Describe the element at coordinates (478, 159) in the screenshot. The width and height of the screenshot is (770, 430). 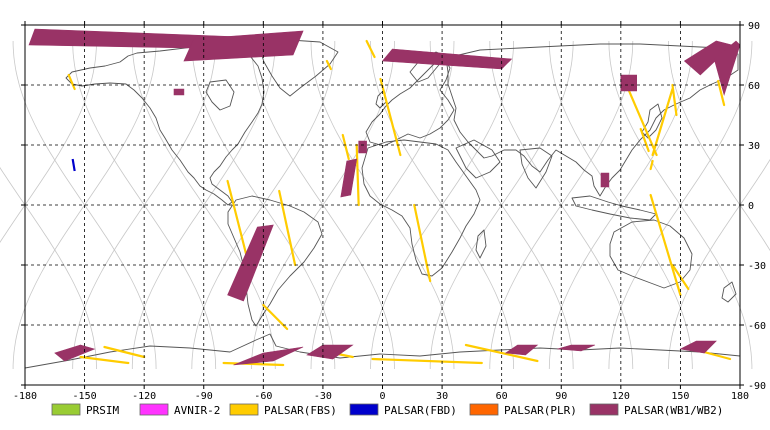
I see `arabia-coastline` at that location.